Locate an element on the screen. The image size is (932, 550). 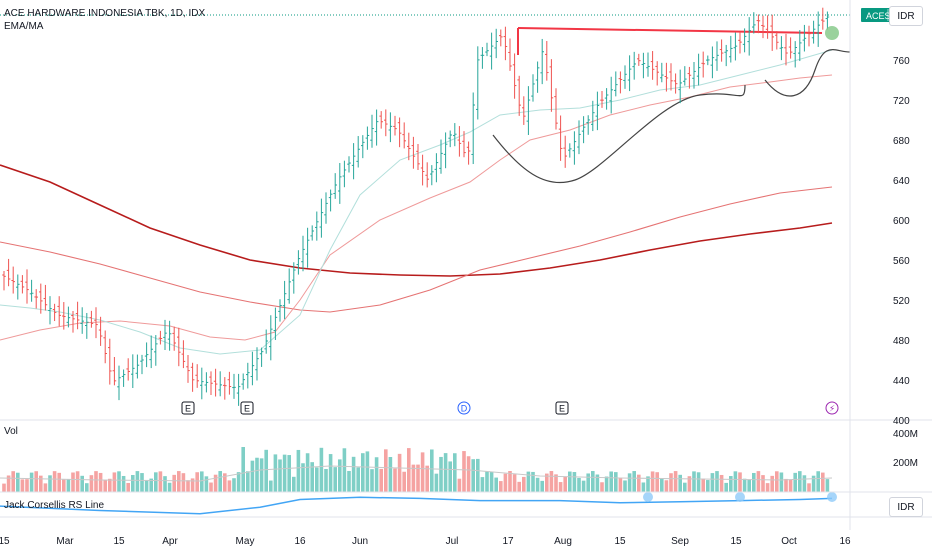
indicator-label: EMA/MA is located at coordinates (24, 26).